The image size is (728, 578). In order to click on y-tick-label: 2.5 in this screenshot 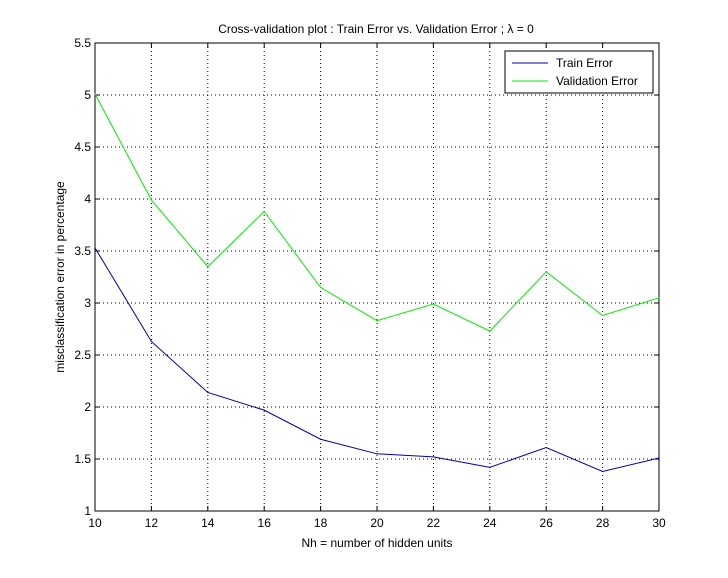, I will do `click(82, 355)`.